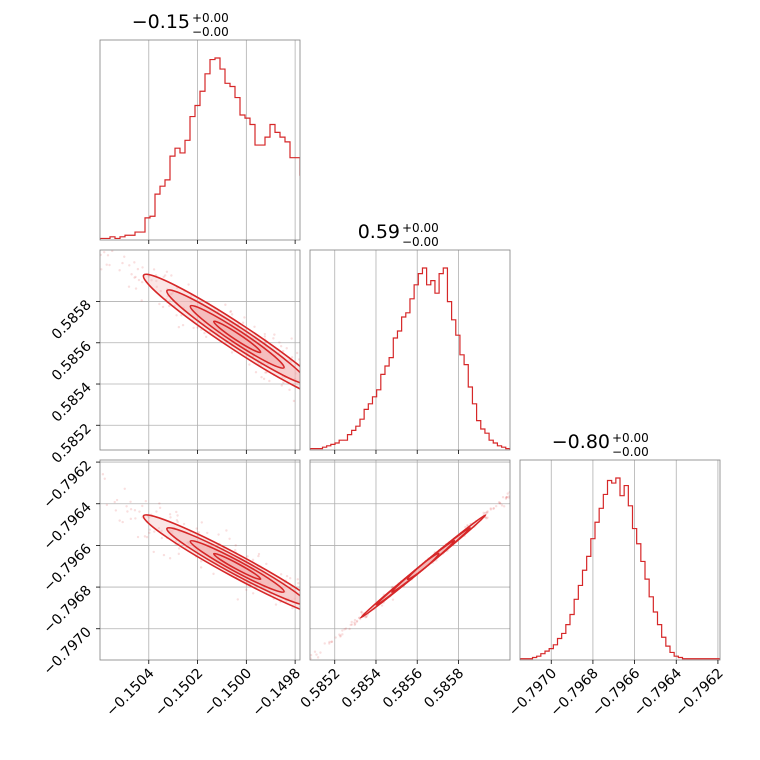  What do you see at coordinates (210, 18) in the screenshot?
I see `panel-title-upper: +0.00` at bounding box center [210, 18].